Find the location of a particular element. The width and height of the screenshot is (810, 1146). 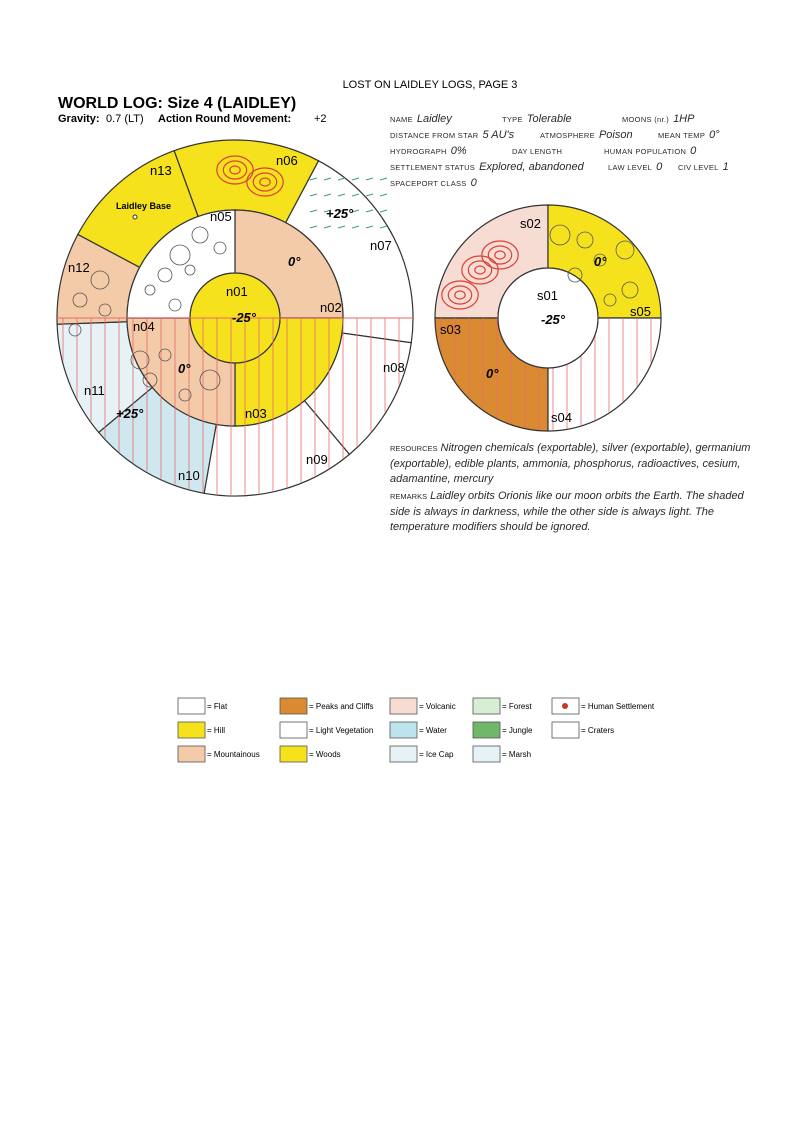

legend-label: = Volcanic is located at coordinates (437, 706).